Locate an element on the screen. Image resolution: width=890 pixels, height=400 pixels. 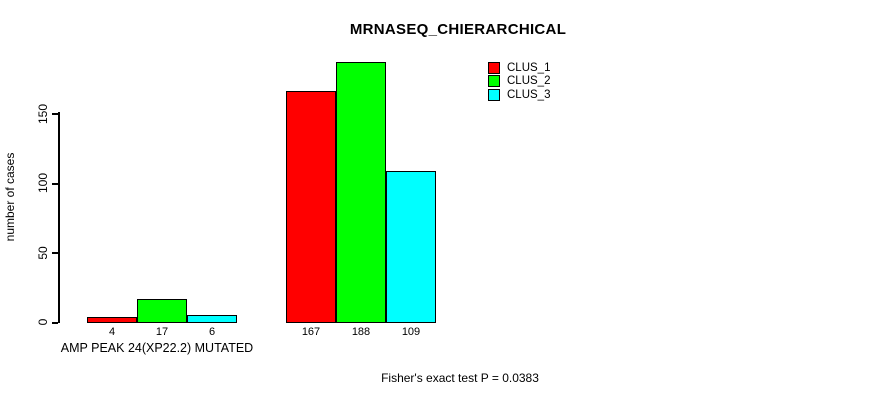
bar-value-label: 6 is located at coordinates (212, 332).